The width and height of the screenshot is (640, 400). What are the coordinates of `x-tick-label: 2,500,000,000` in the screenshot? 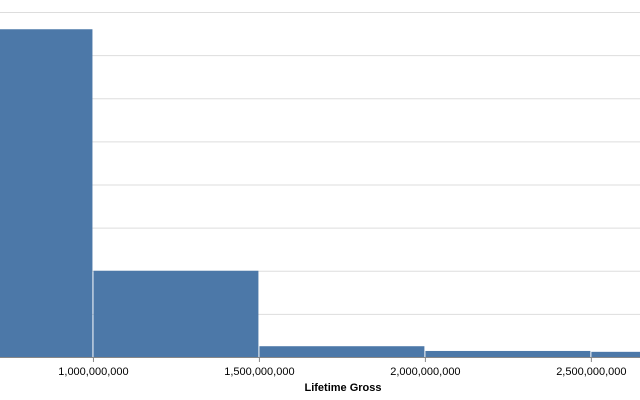 It's located at (591, 372).